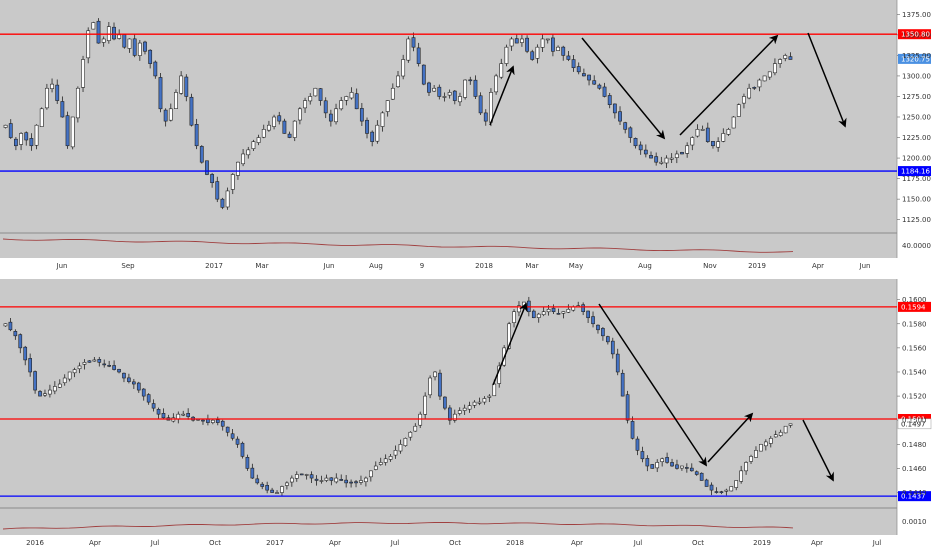  Describe the element at coordinates (261, 266) in the screenshot. I see `top-x-tick-label: Mar` at that location.